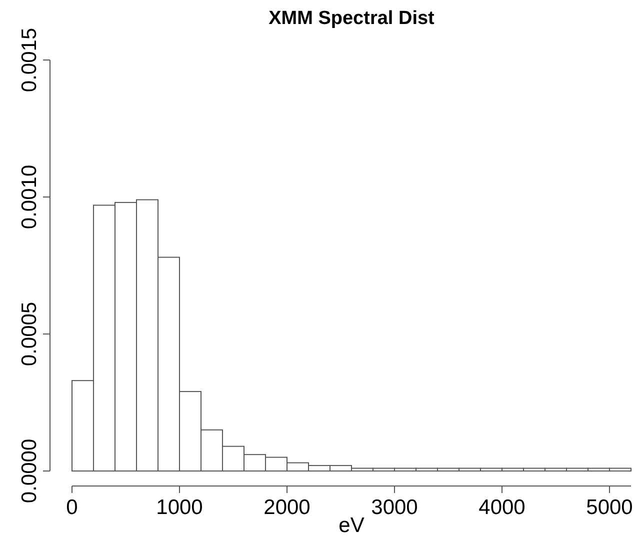 Image resolution: width=640 pixels, height=539 pixels. What do you see at coordinates (29, 60) in the screenshot?
I see `y-tick-label: 0.0015` at bounding box center [29, 60].